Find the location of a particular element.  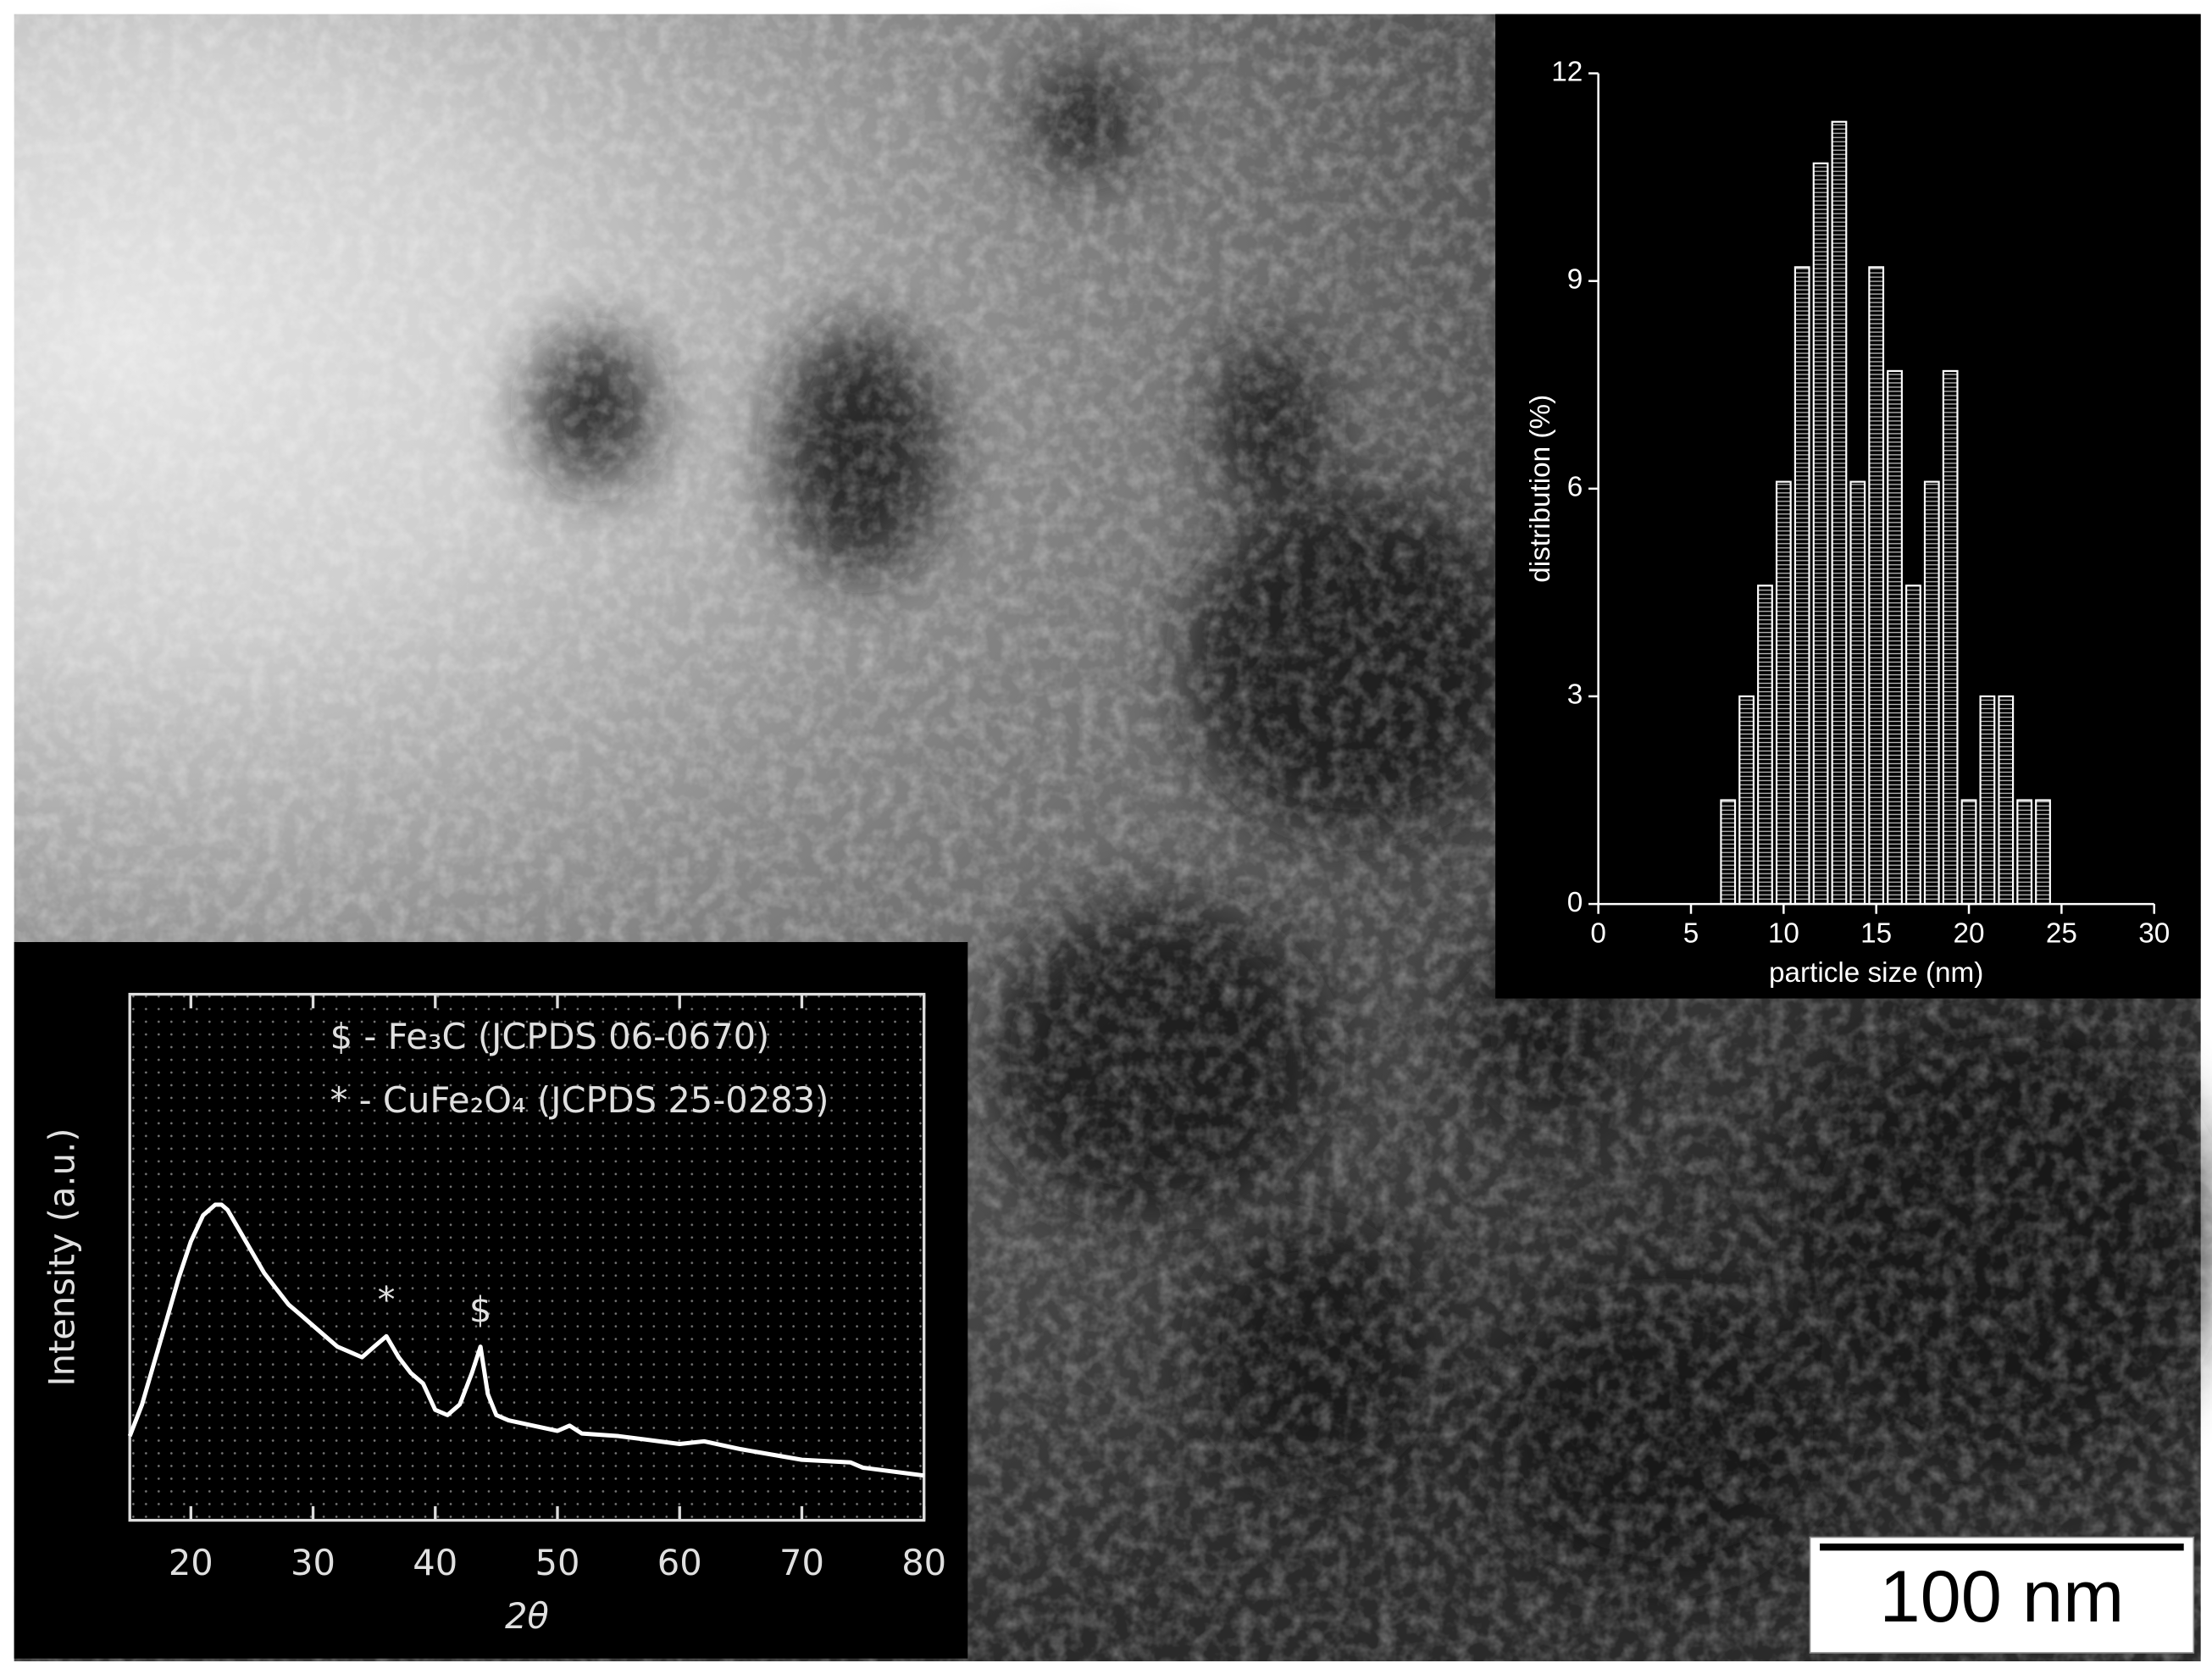

x-tick-label: 80 is located at coordinates (924, 1562).